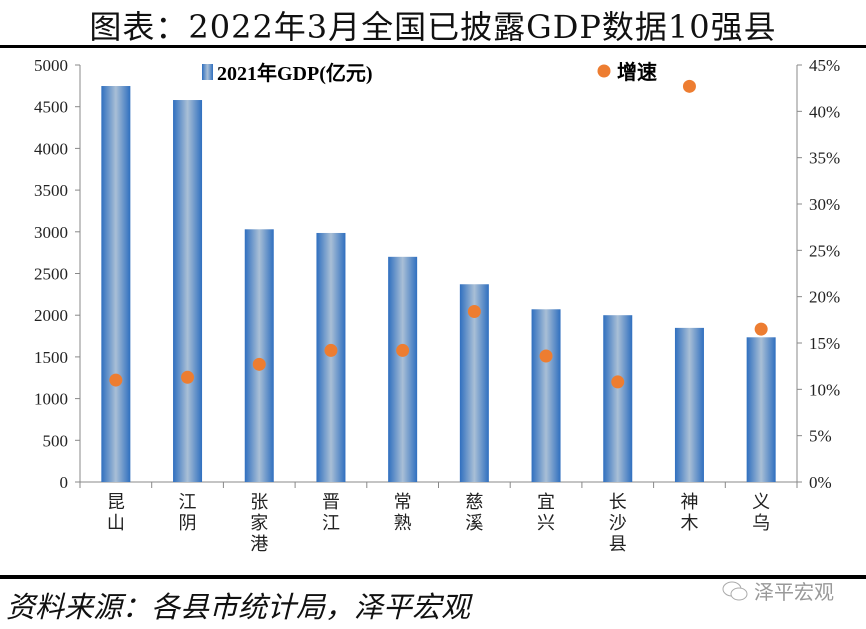  Describe the element at coordinates (604, 71) in the screenshot. I see `legend-dot-swatch` at that location.